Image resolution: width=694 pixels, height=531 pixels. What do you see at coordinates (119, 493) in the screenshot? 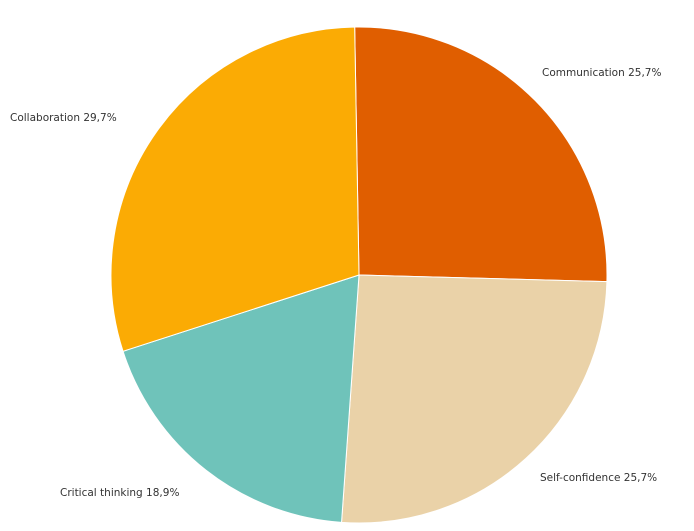
I see `slice-label-critical-thinking: Critical thinking 18,9%` at bounding box center [119, 493].